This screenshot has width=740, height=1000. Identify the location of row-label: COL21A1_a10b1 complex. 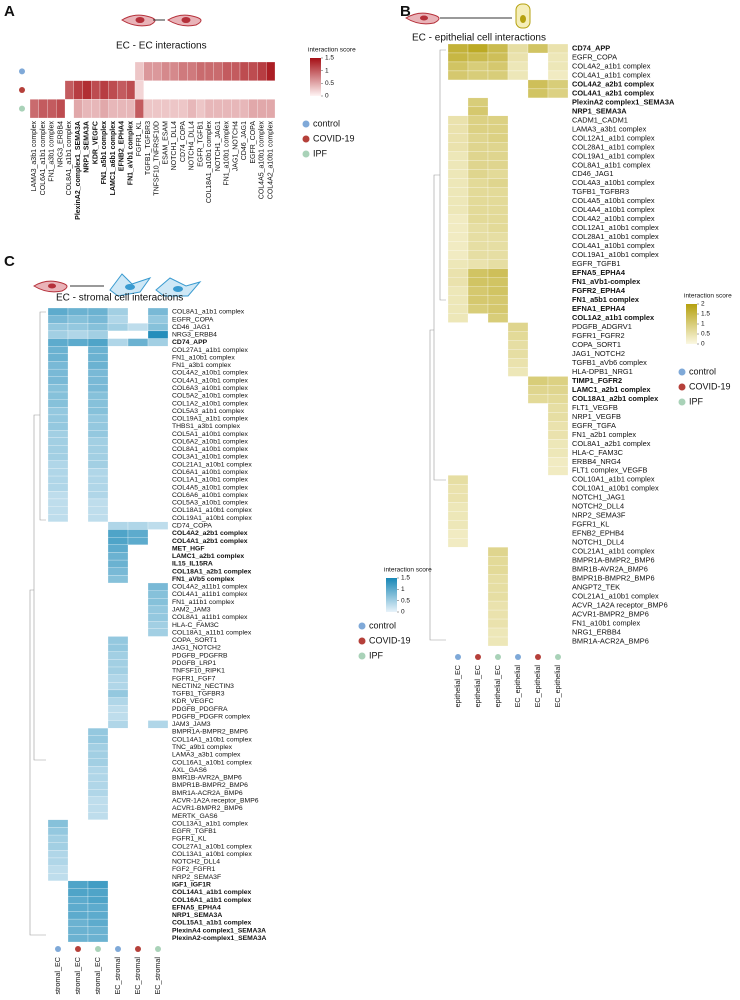
(212, 464).